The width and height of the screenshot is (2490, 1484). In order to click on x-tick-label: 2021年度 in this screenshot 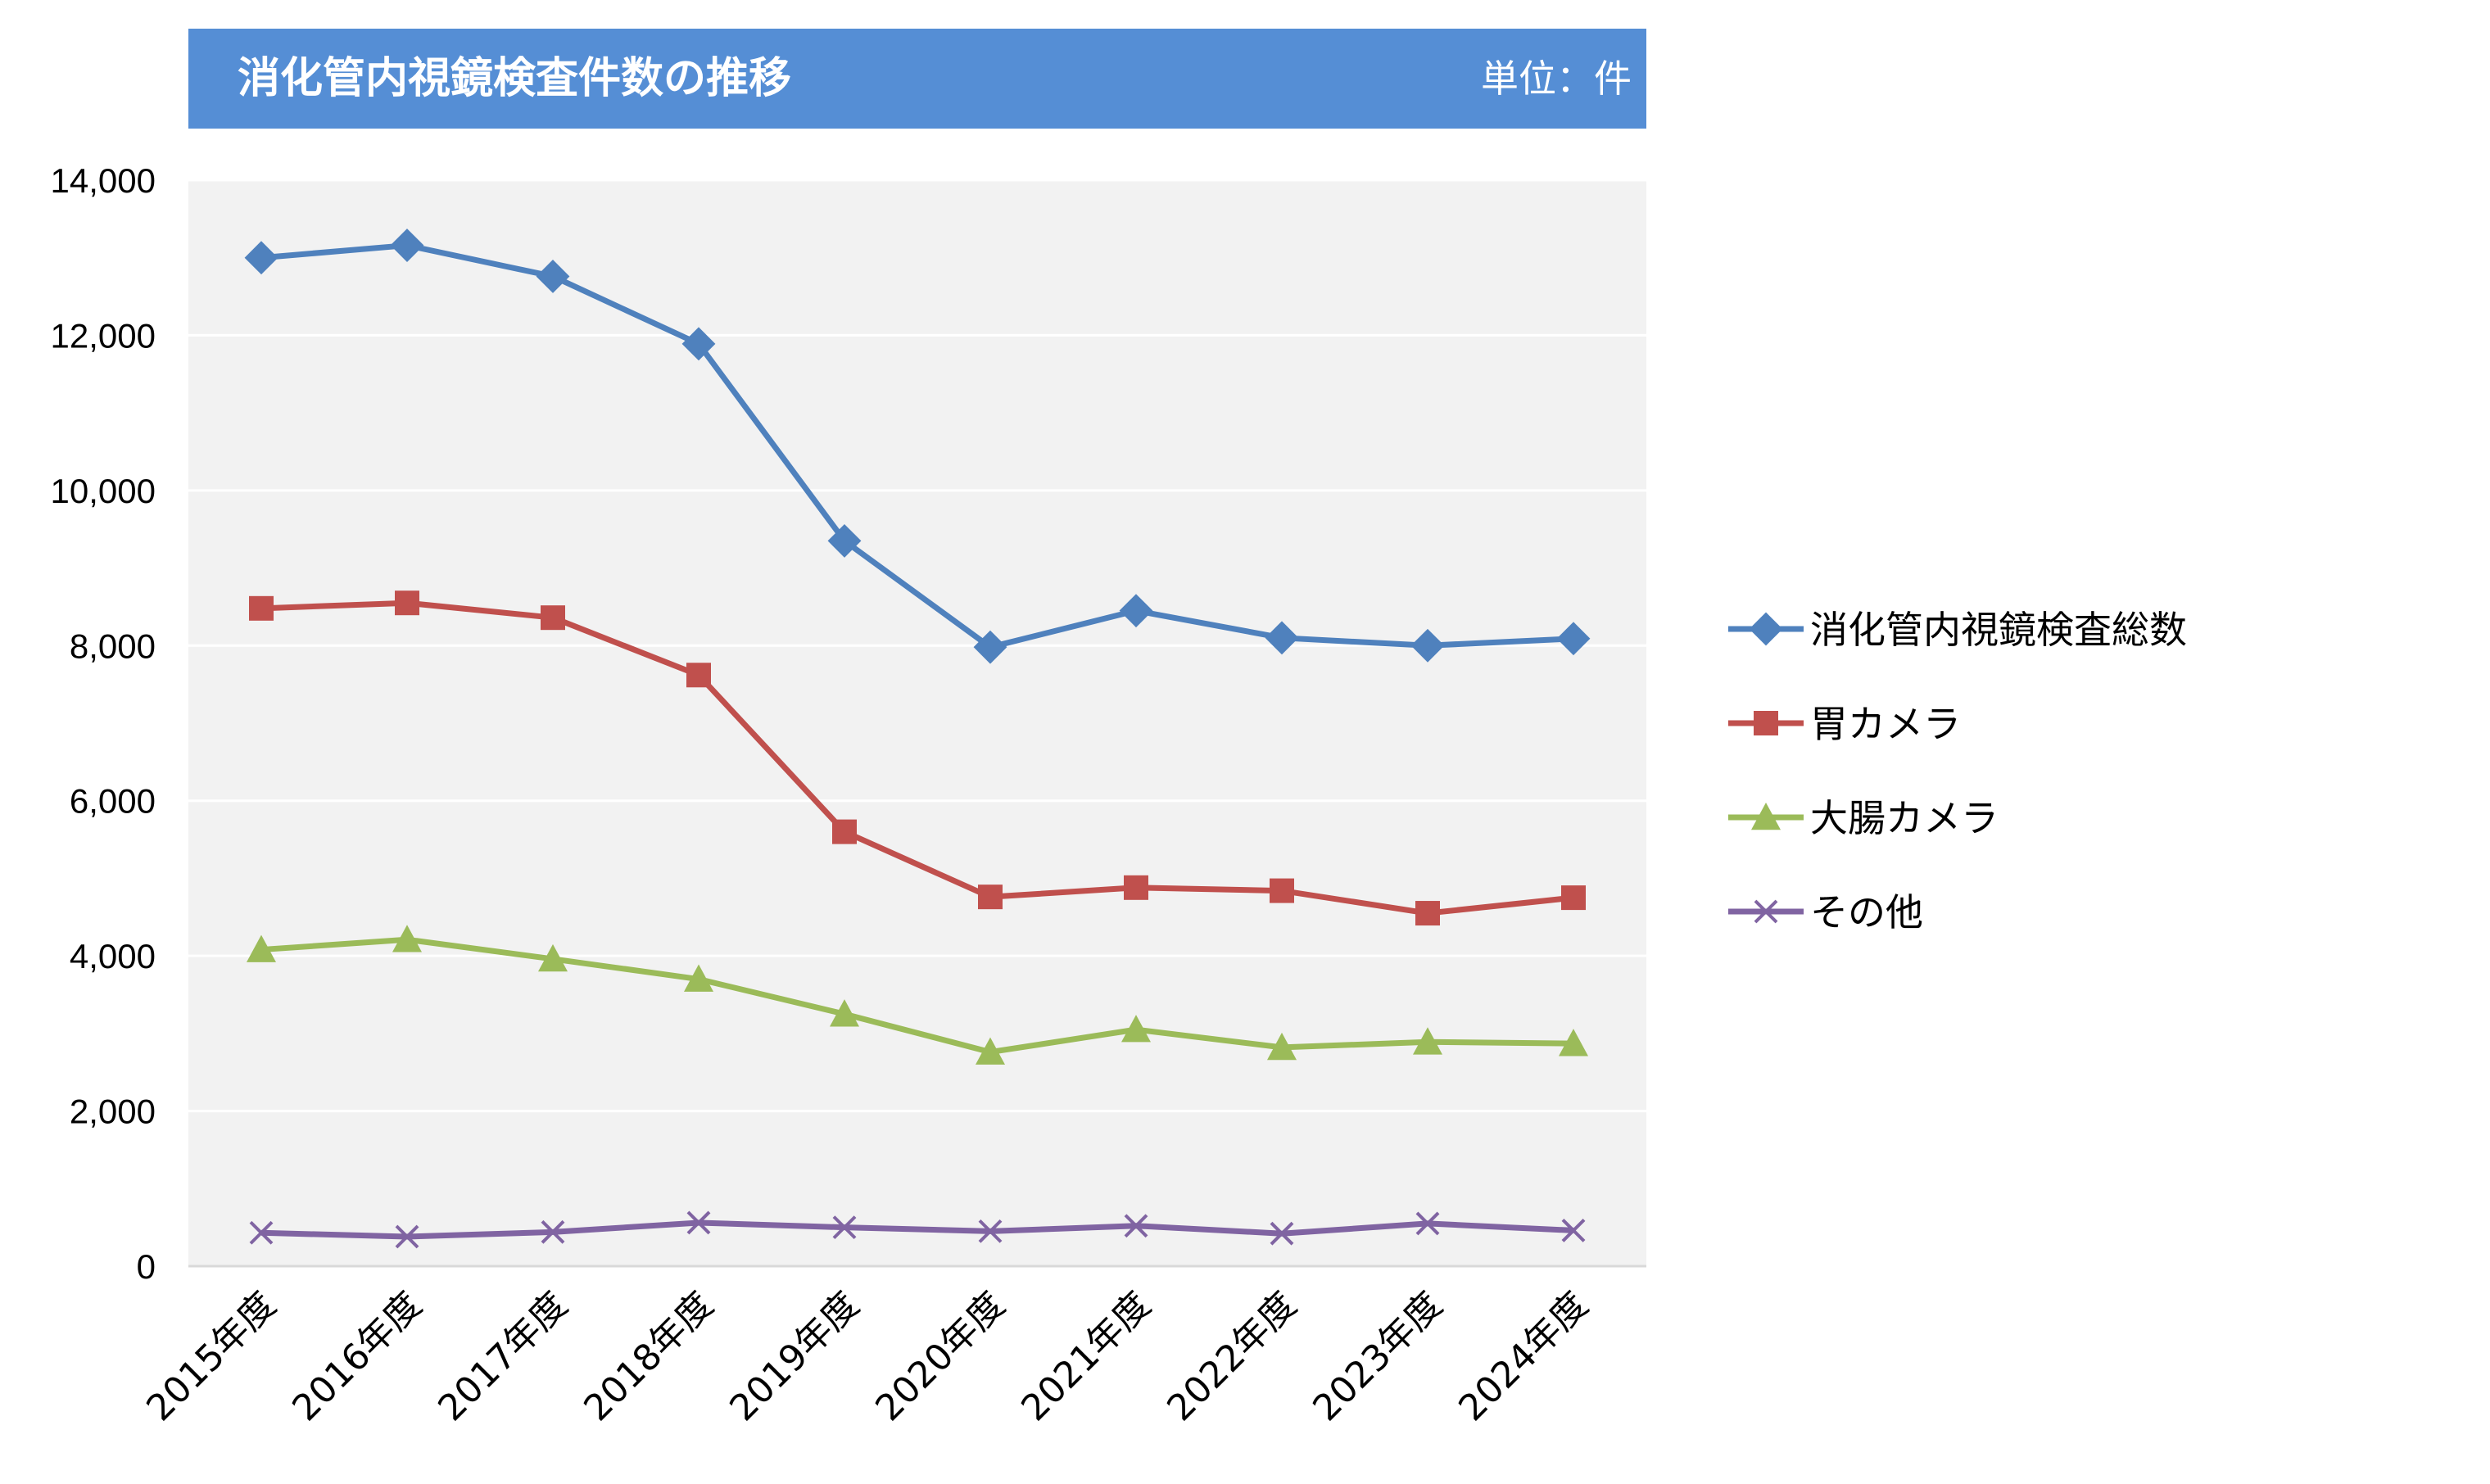, I will do `click(1085, 1356)`.